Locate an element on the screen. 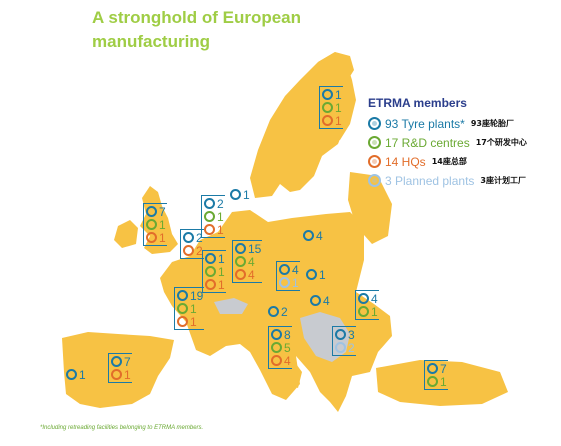 The image size is (561, 446). legend-item-hq: 14 HQs 14座总部 is located at coordinates (463, 161).